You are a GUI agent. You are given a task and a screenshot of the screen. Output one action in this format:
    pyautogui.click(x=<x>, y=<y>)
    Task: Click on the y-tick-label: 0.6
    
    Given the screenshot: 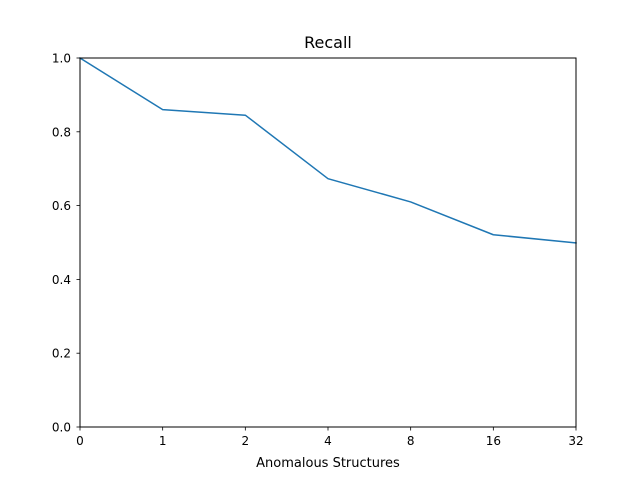 What is the action you would take?
    pyautogui.click(x=61, y=206)
    